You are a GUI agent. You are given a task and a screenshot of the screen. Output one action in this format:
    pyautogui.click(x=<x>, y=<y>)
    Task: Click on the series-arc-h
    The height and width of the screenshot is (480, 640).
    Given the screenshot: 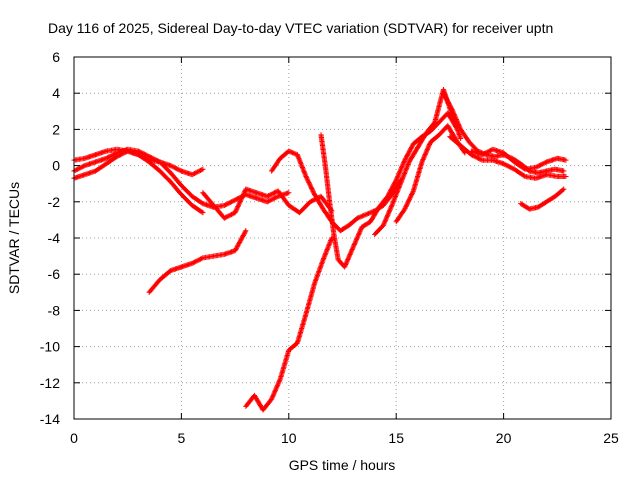 What is the action you would take?
    pyautogui.click(x=388, y=190)
    